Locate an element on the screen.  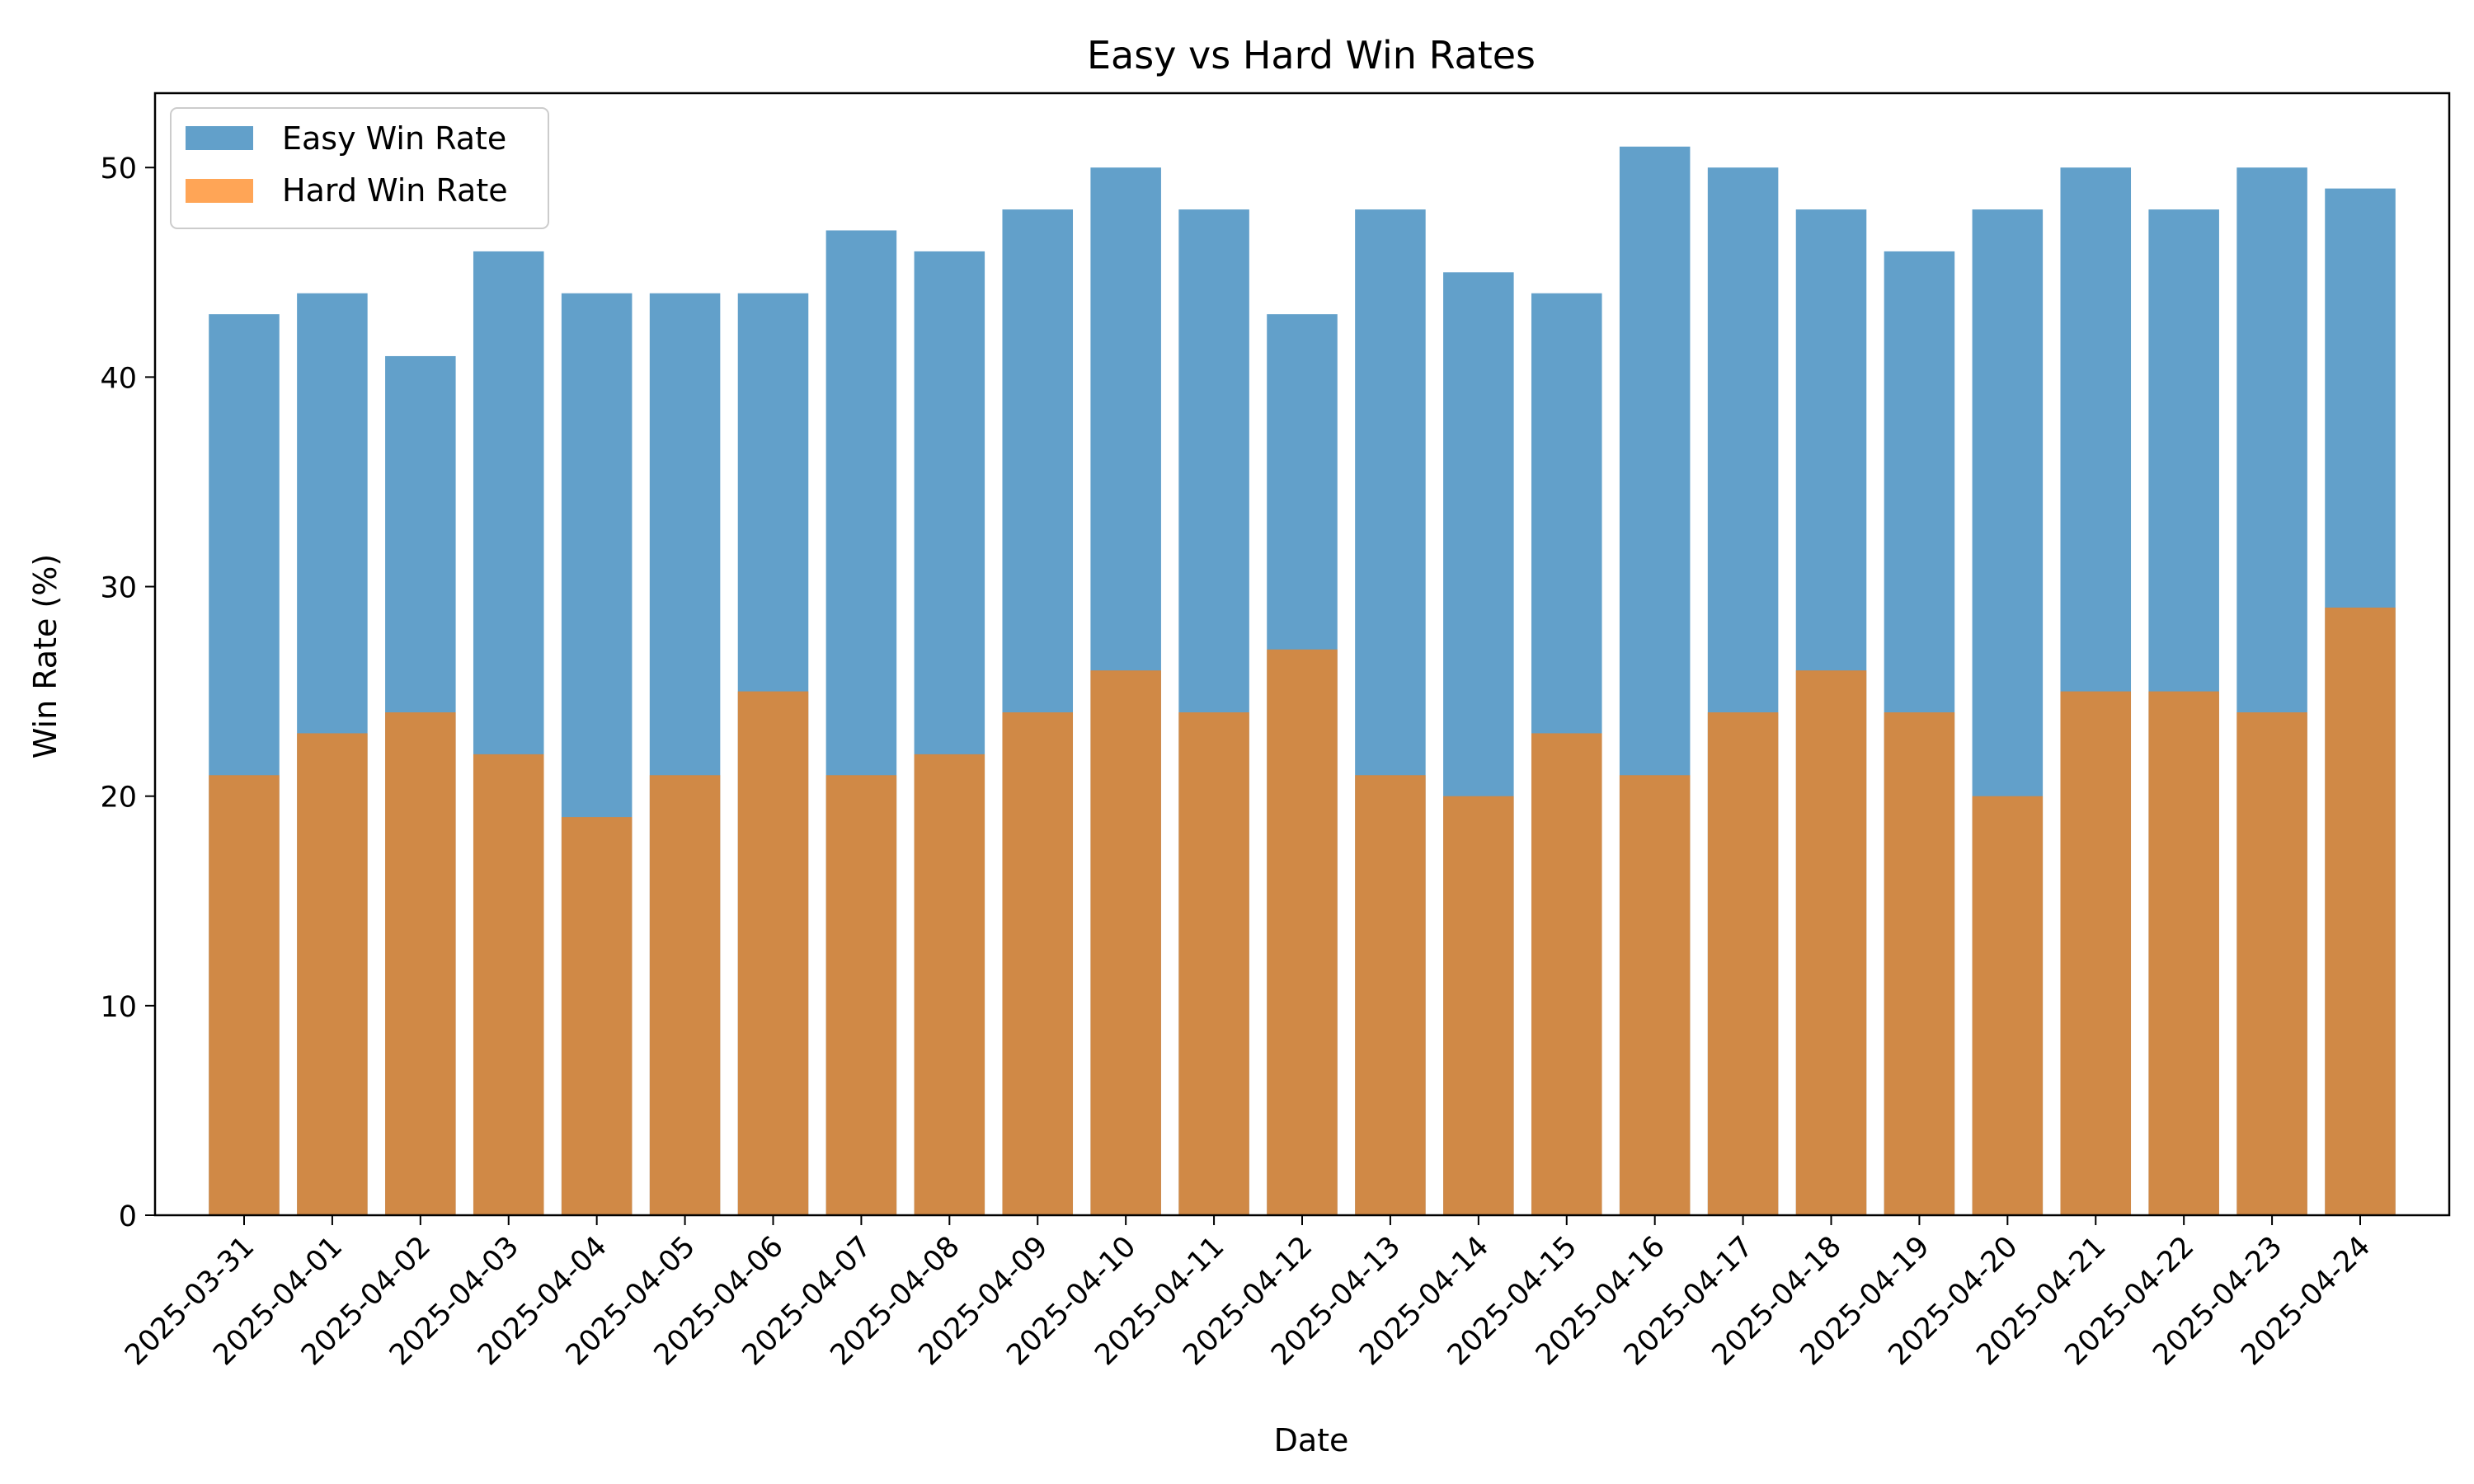
y-tick-label: 10 is located at coordinates (118, 1007).